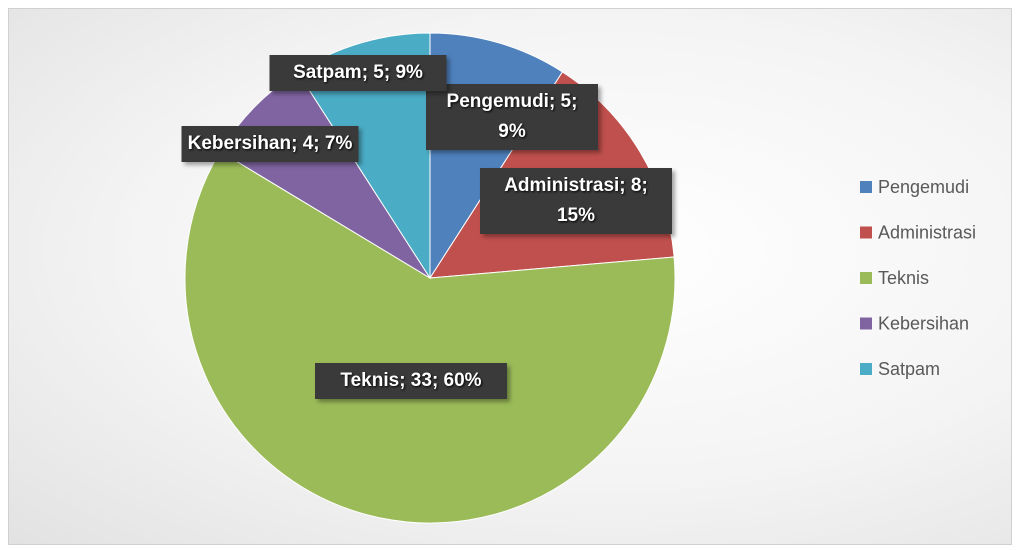 Image resolution: width=1020 pixels, height=550 pixels. I want to click on data-label: Satpam; 5; 9%, so click(358, 73).